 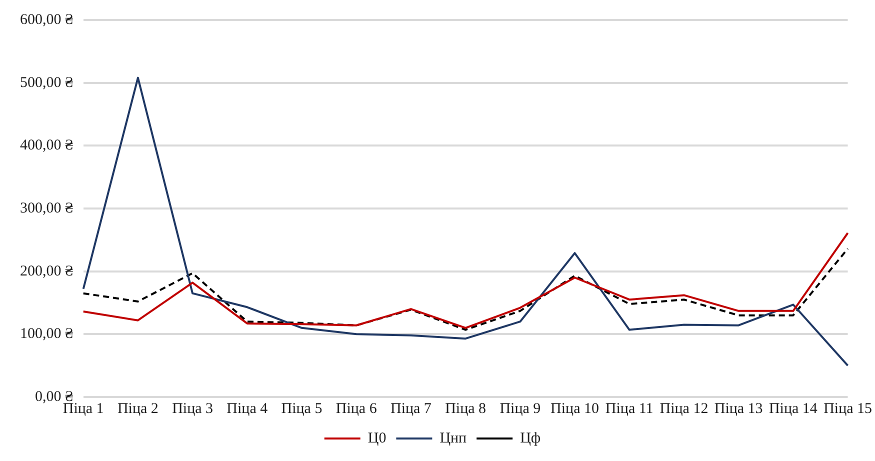 I want to click on x-tick-label: Піца 5, so click(x=301, y=408).